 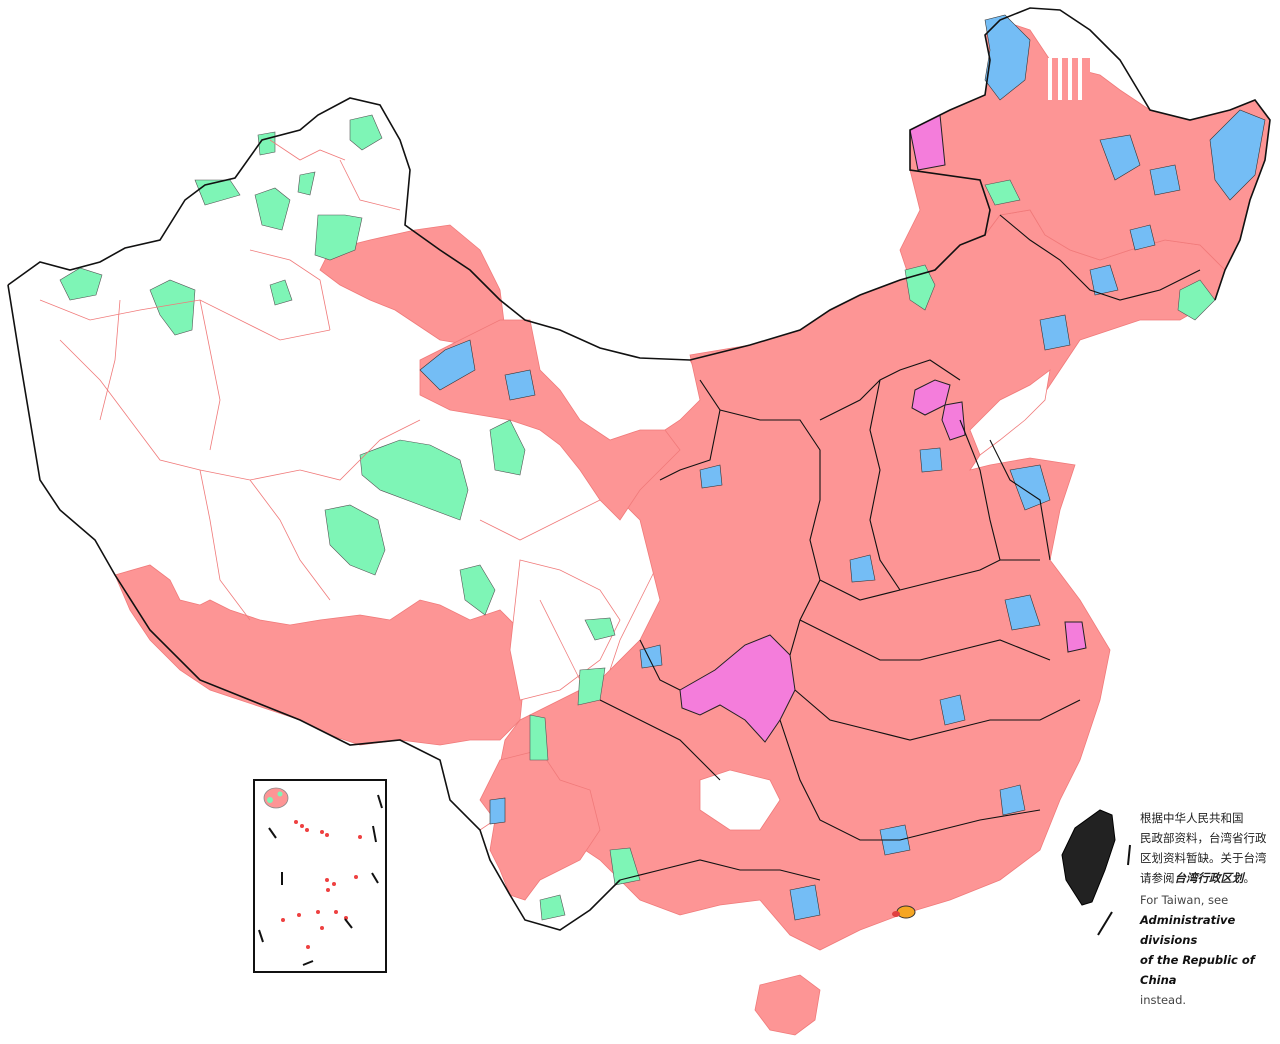 I want to click on municipality-tianjin, so click(x=953, y=421).